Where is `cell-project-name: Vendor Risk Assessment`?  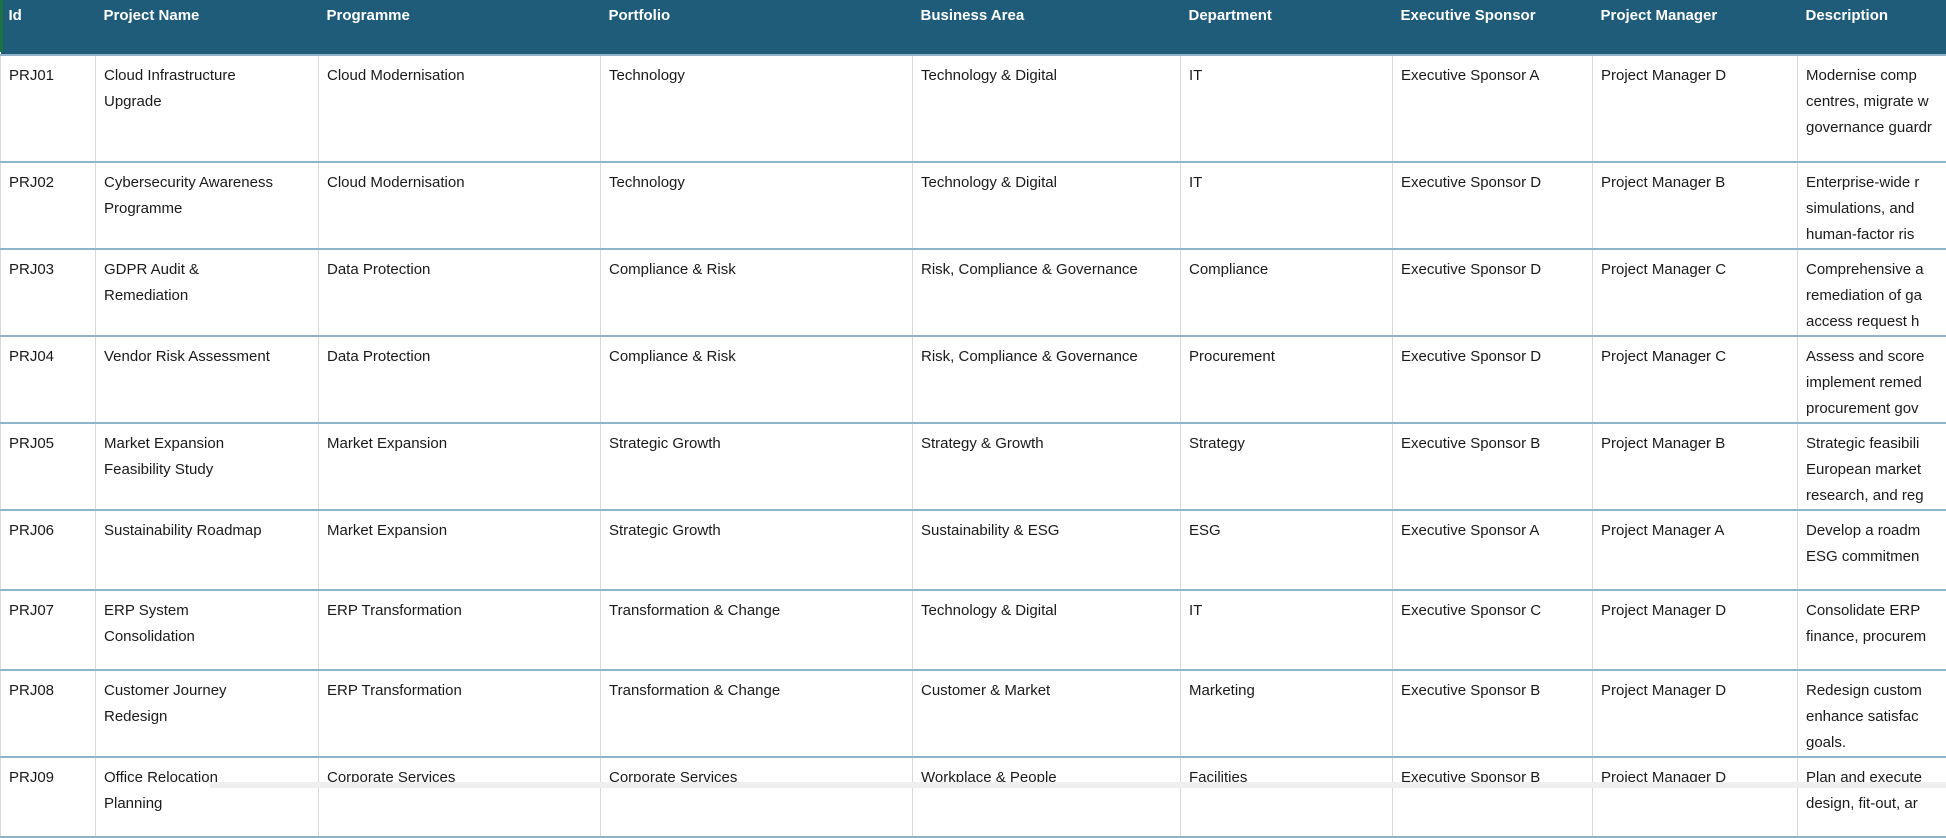
cell-project-name: Vendor Risk Assessment is located at coordinates (207, 379).